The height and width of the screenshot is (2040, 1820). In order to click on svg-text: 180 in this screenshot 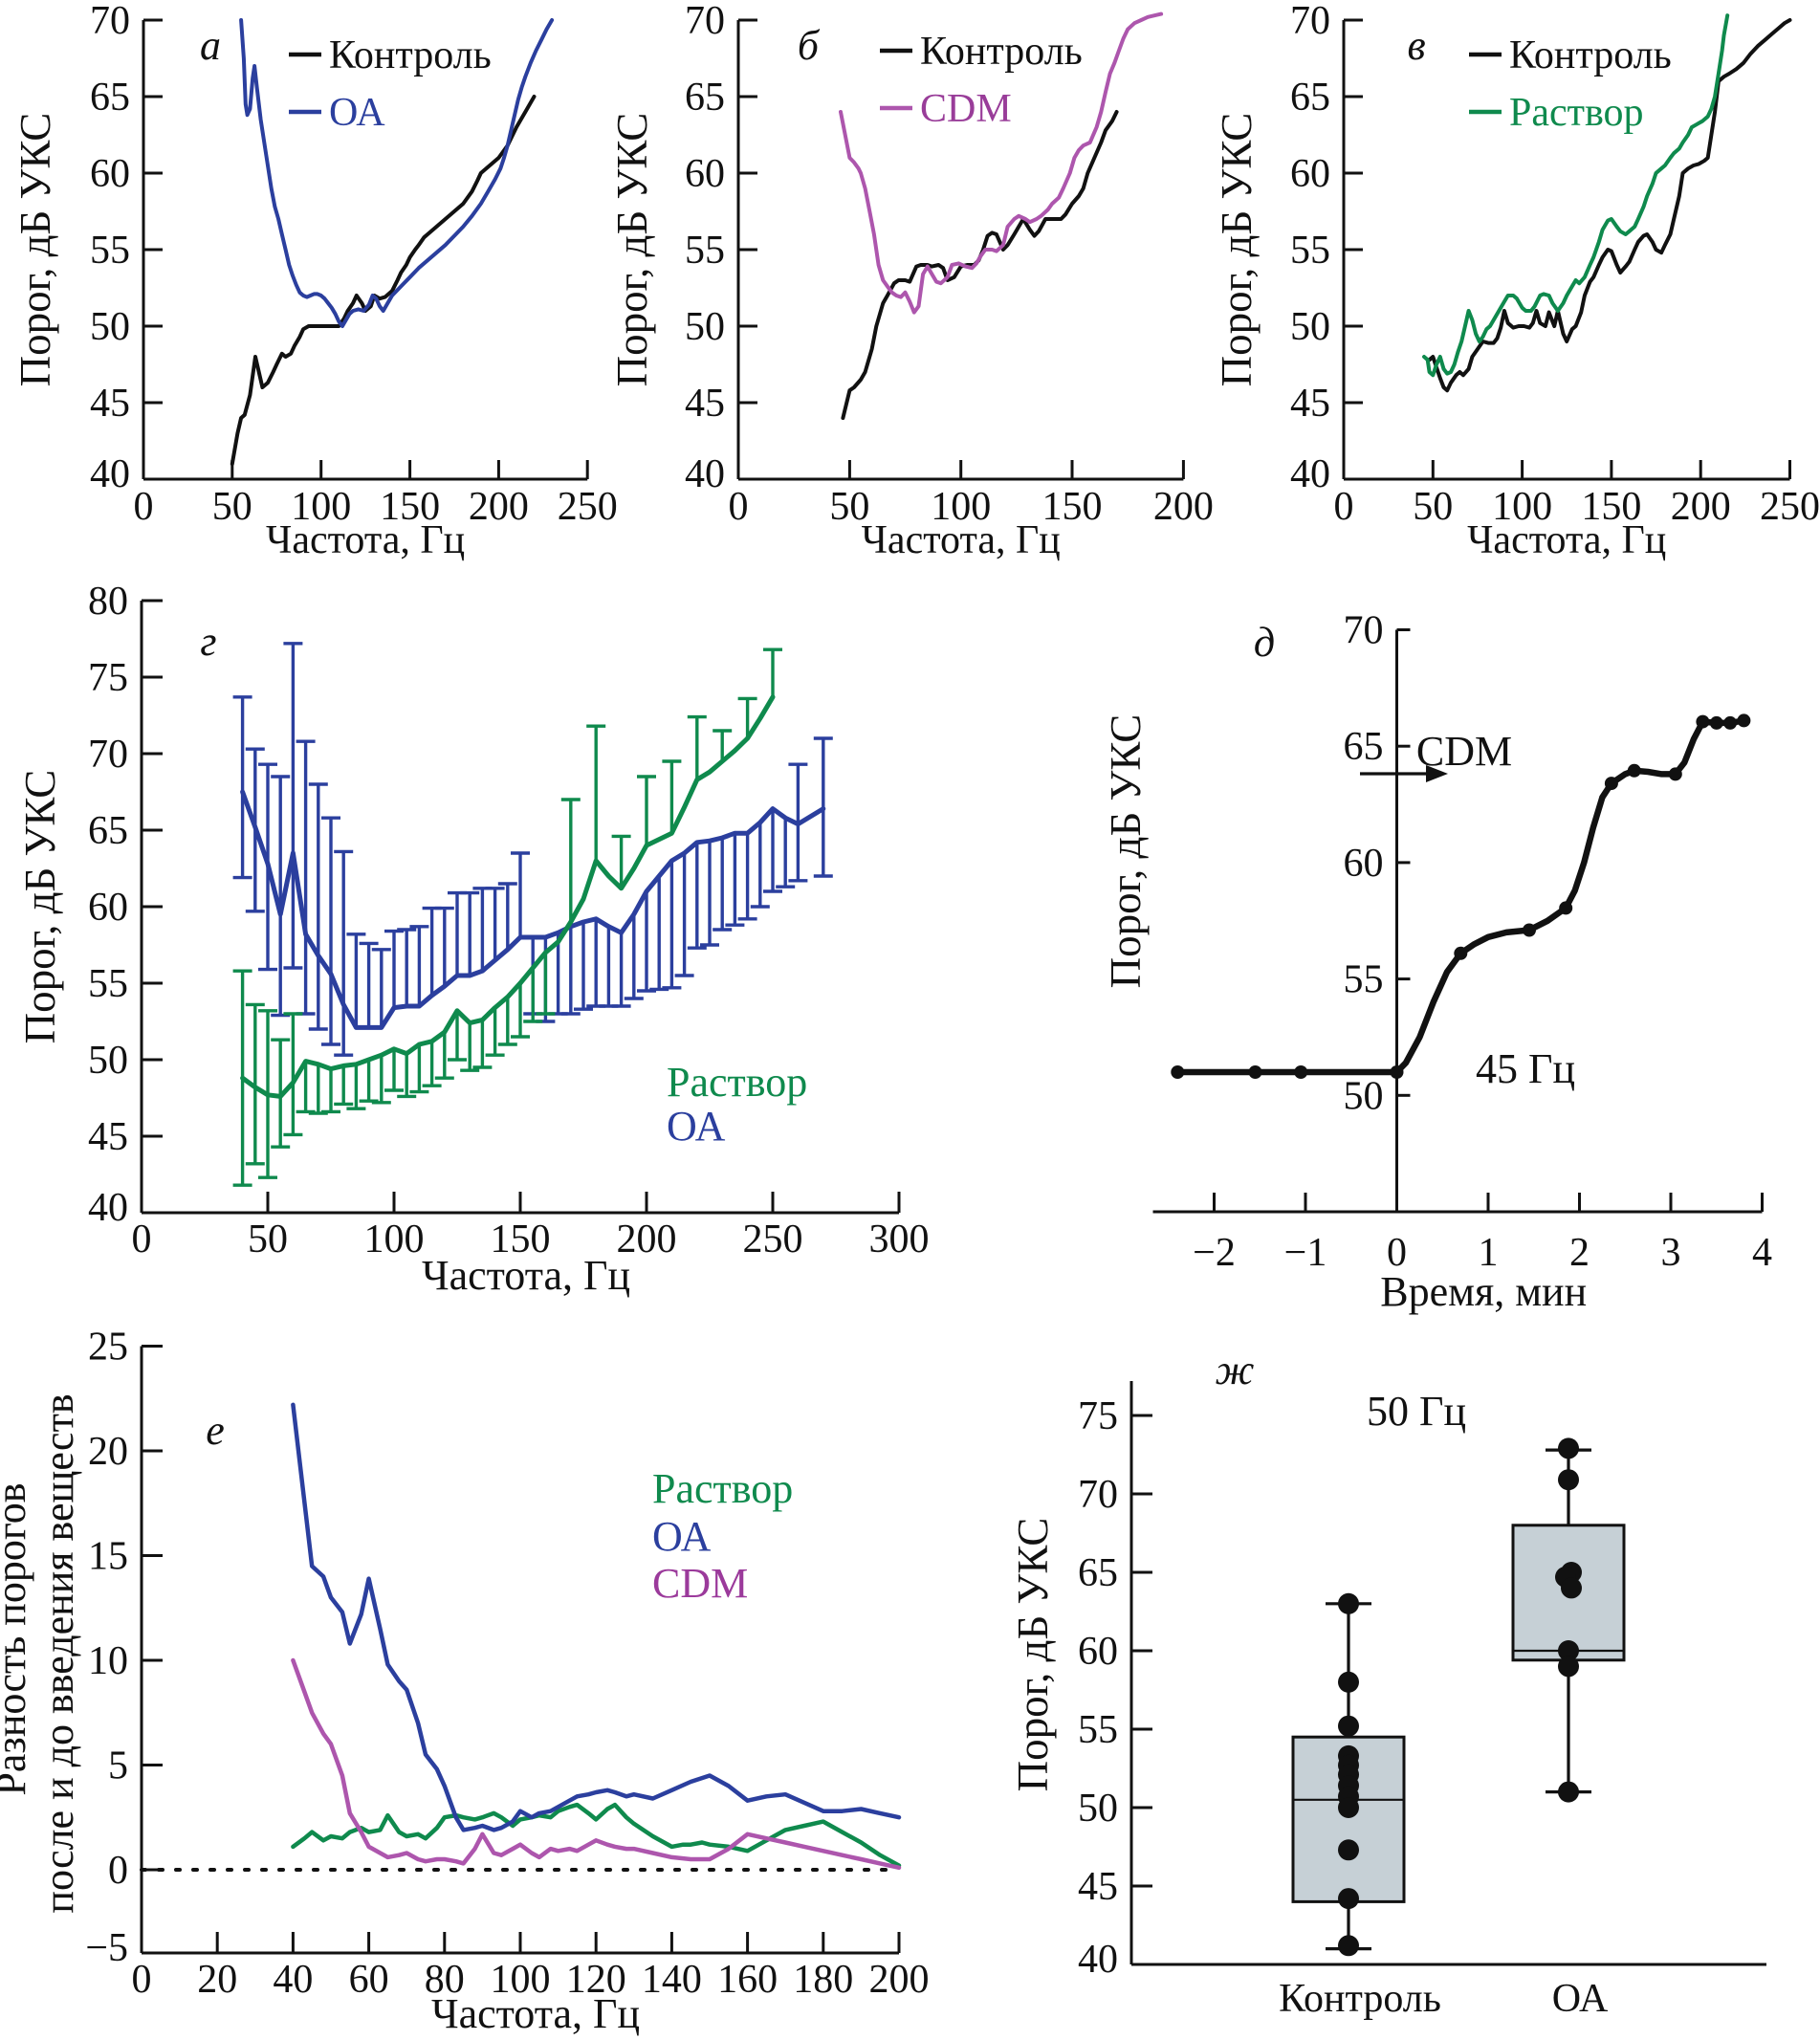, I will do `click(823, 1980)`.